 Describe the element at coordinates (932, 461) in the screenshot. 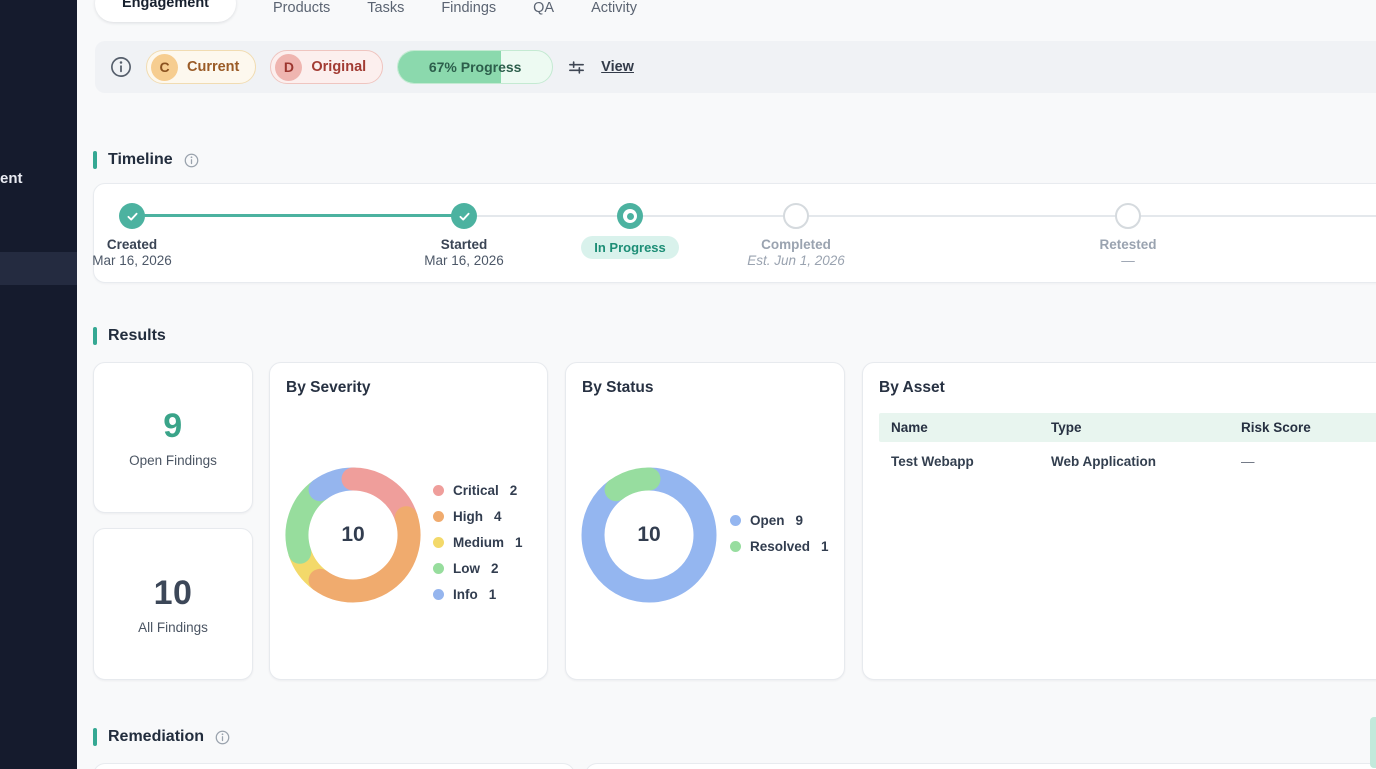

I see `asset-name: Test Webapp` at that location.